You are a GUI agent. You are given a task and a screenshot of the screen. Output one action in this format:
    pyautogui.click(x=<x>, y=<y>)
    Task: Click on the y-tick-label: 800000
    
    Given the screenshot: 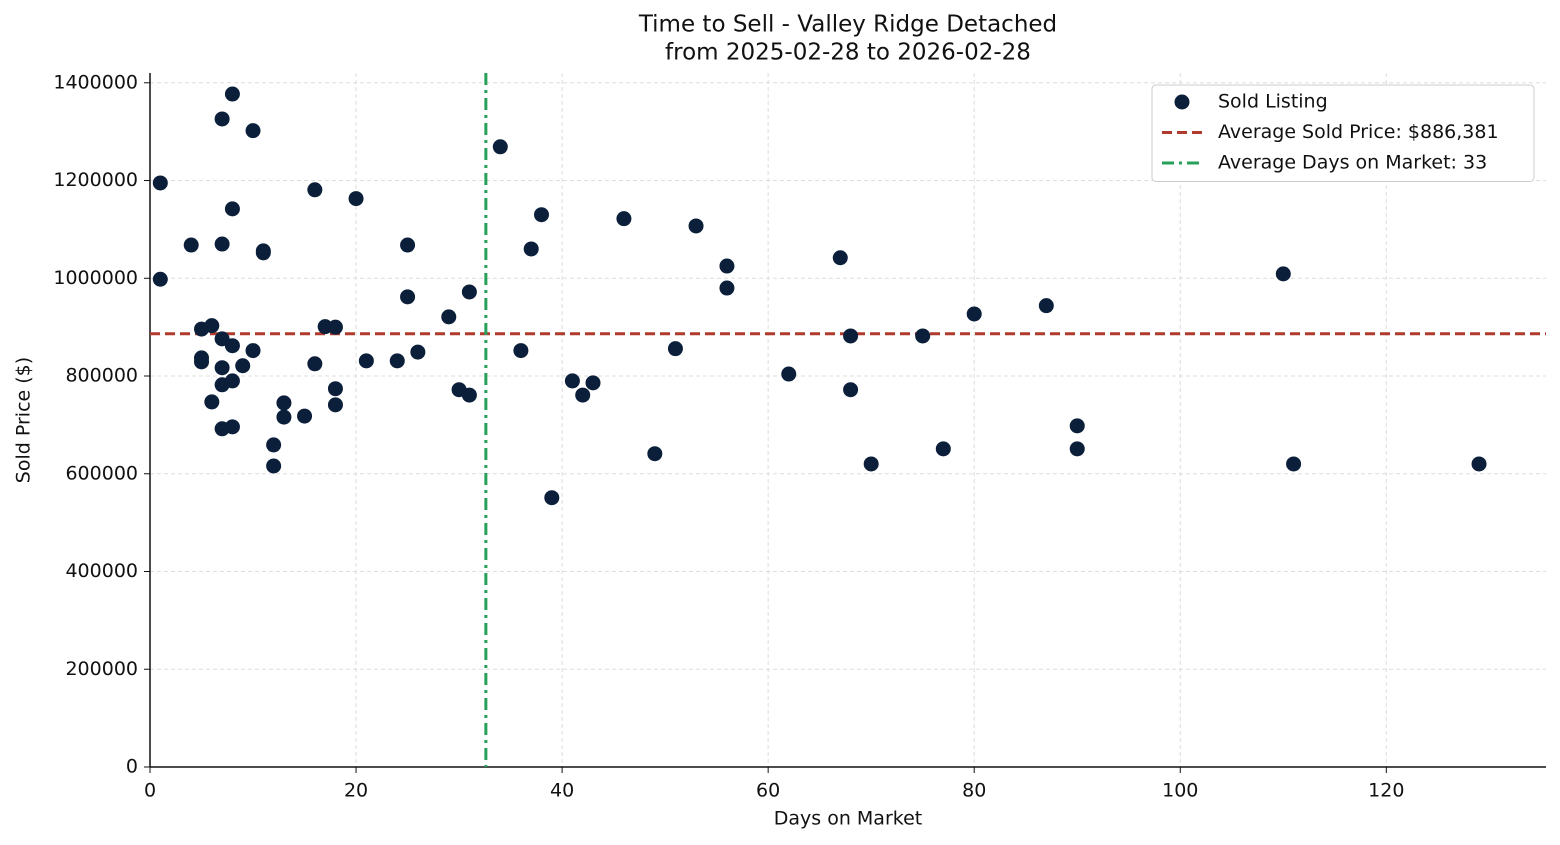 What is the action you would take?
    pyautogui.click(x=101, y=376)
    